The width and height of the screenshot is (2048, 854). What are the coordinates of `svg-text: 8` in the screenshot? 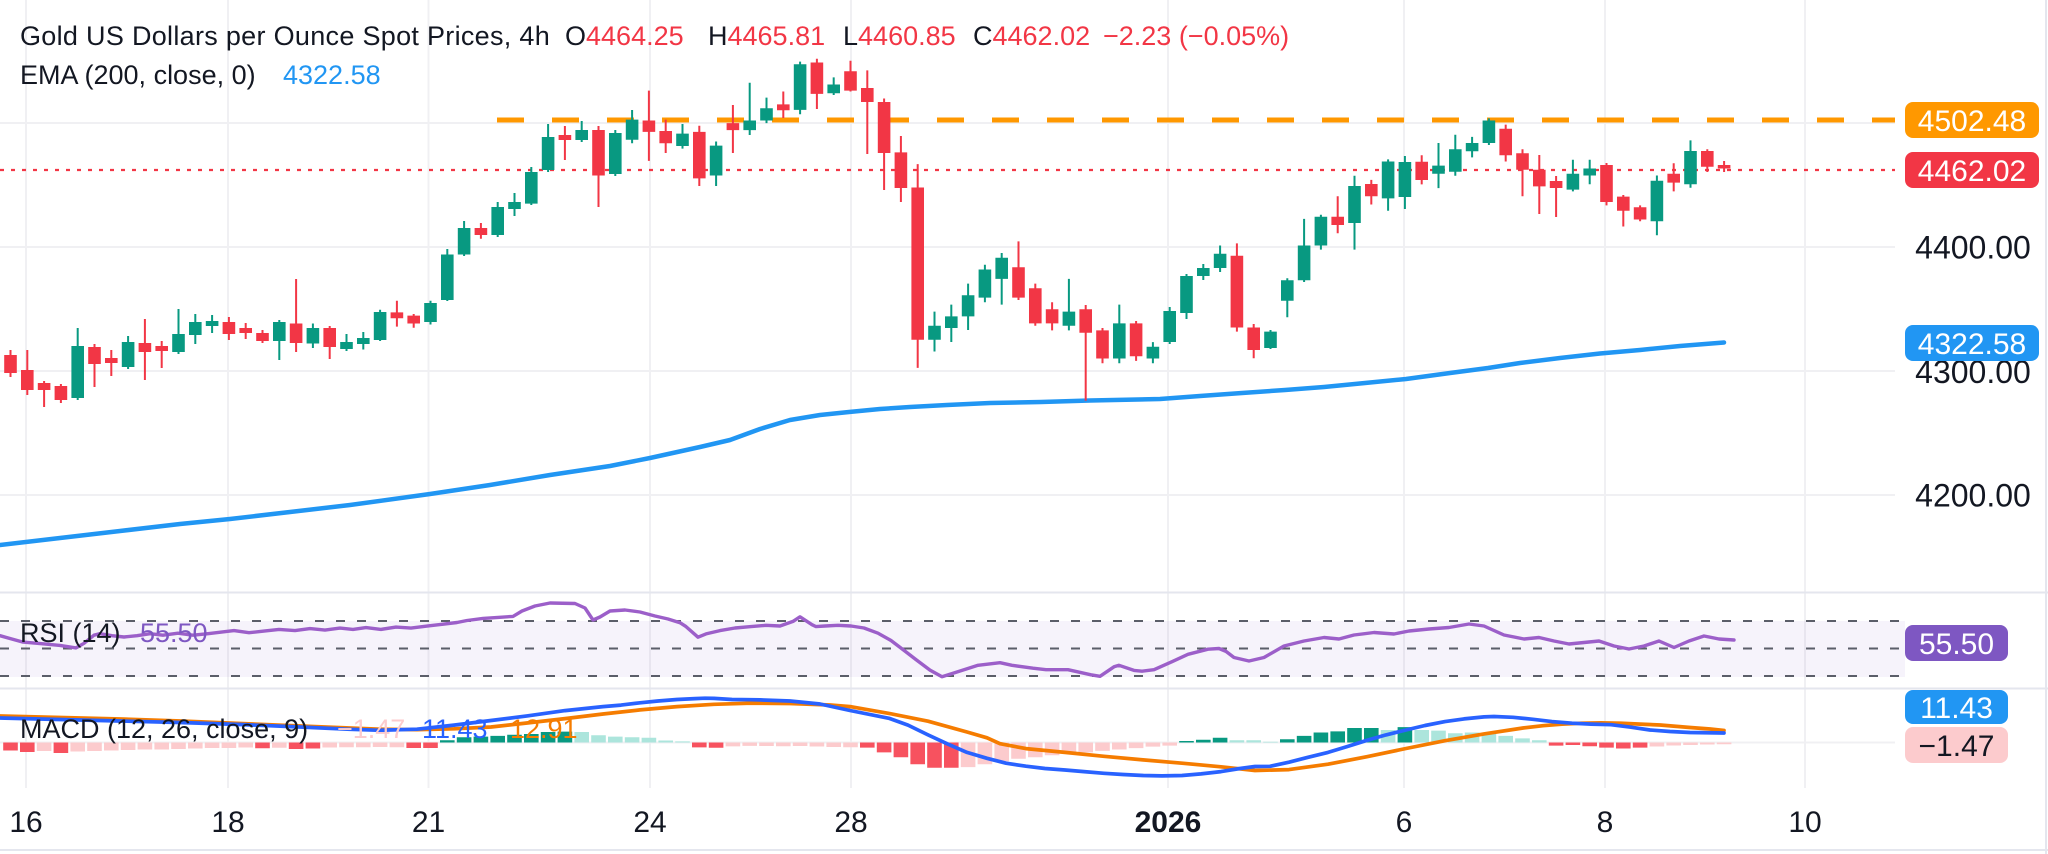 It's located at (1605, 822).